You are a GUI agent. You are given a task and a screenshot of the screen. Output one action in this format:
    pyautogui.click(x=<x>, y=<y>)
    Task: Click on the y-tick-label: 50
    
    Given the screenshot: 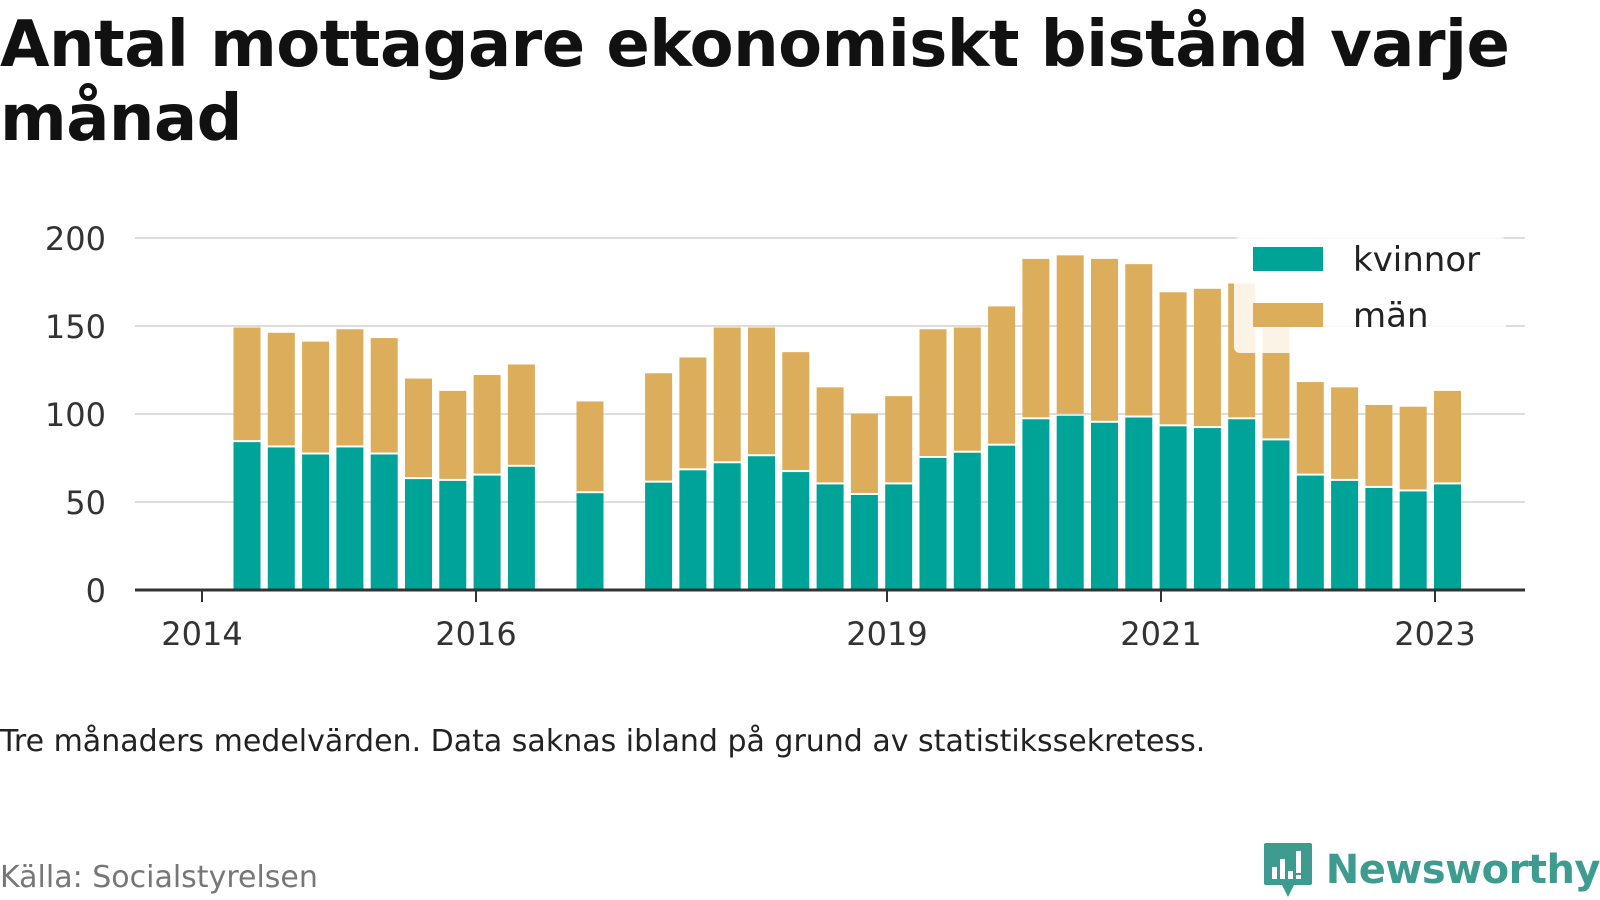 What is the action you would take?
    pyautogui.click(x=85, y=503)
    